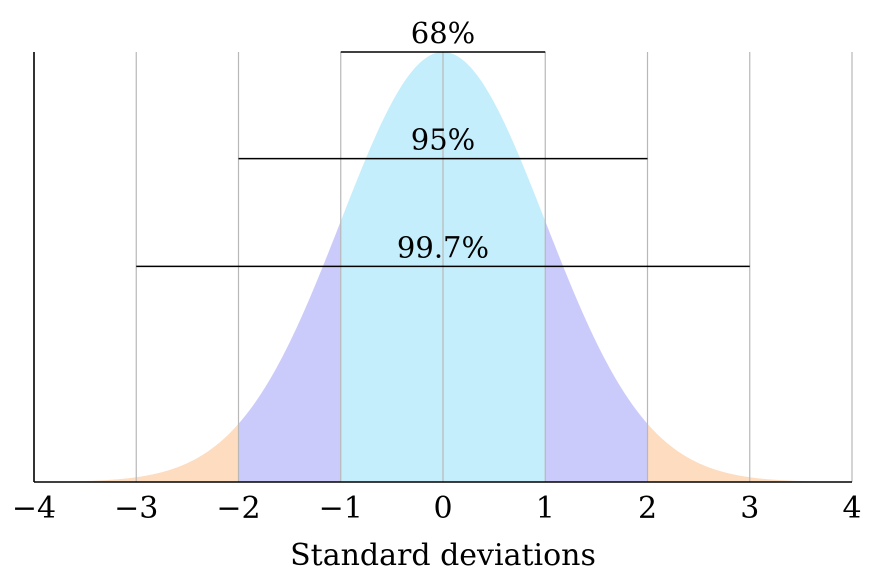  I want to click on x-tick-label-6: 2, so click(647, 508).